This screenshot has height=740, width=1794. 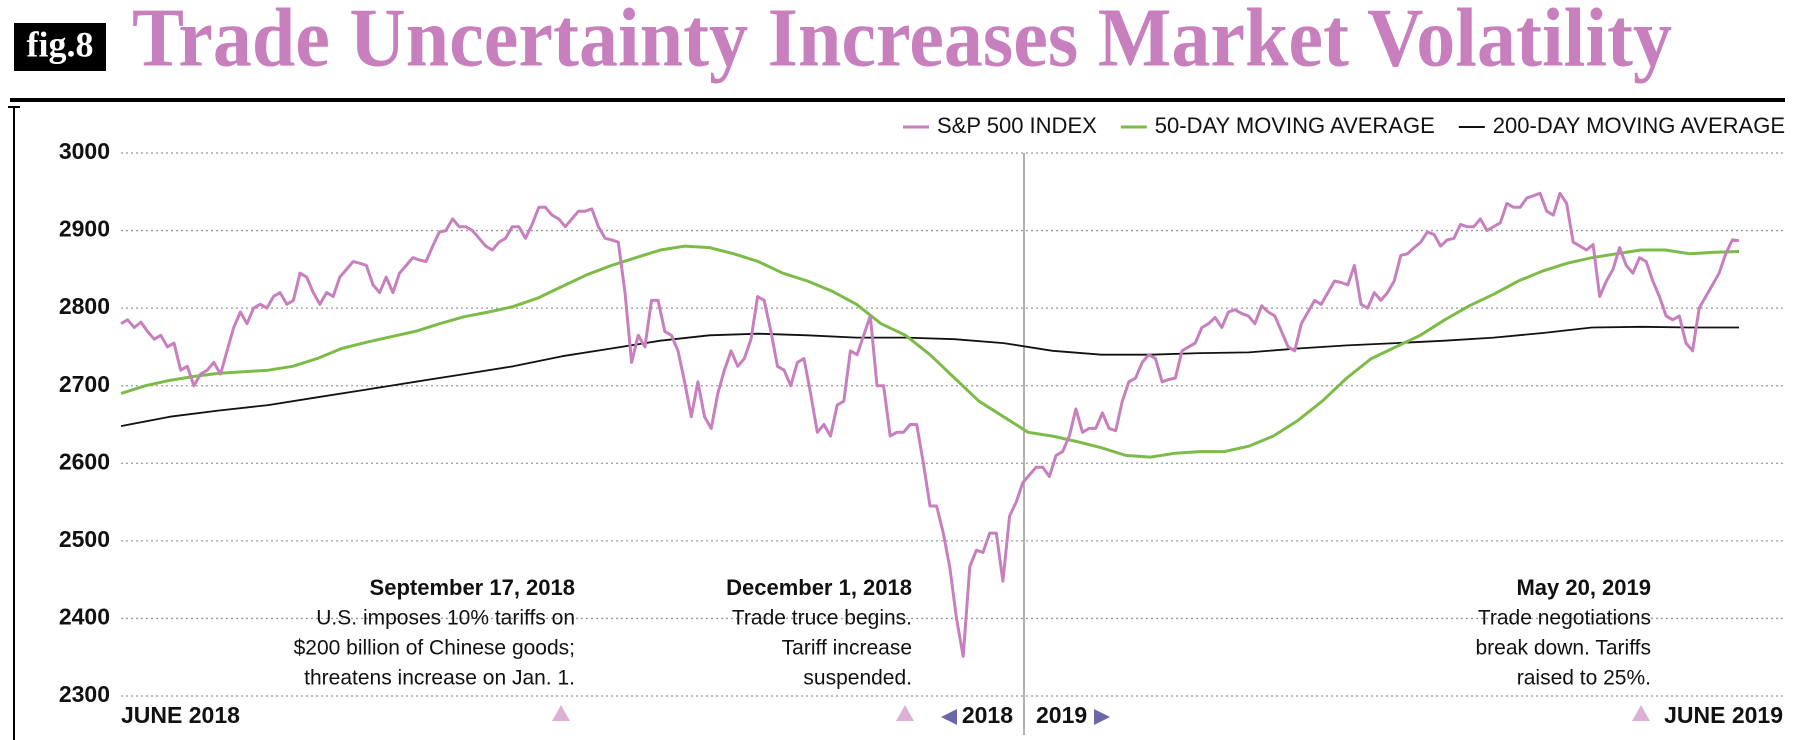 I want to click on y-tick-label: 2600, so click(x=84, y=461).